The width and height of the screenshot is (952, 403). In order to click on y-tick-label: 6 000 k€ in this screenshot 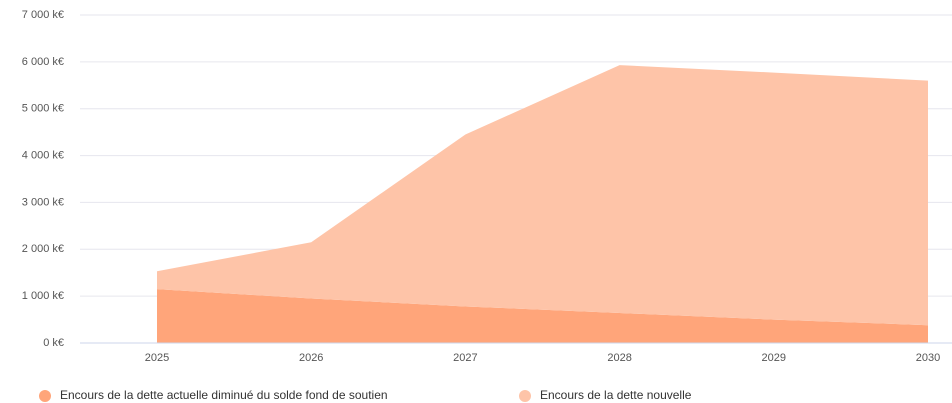, I will do `click(43, 62)`.